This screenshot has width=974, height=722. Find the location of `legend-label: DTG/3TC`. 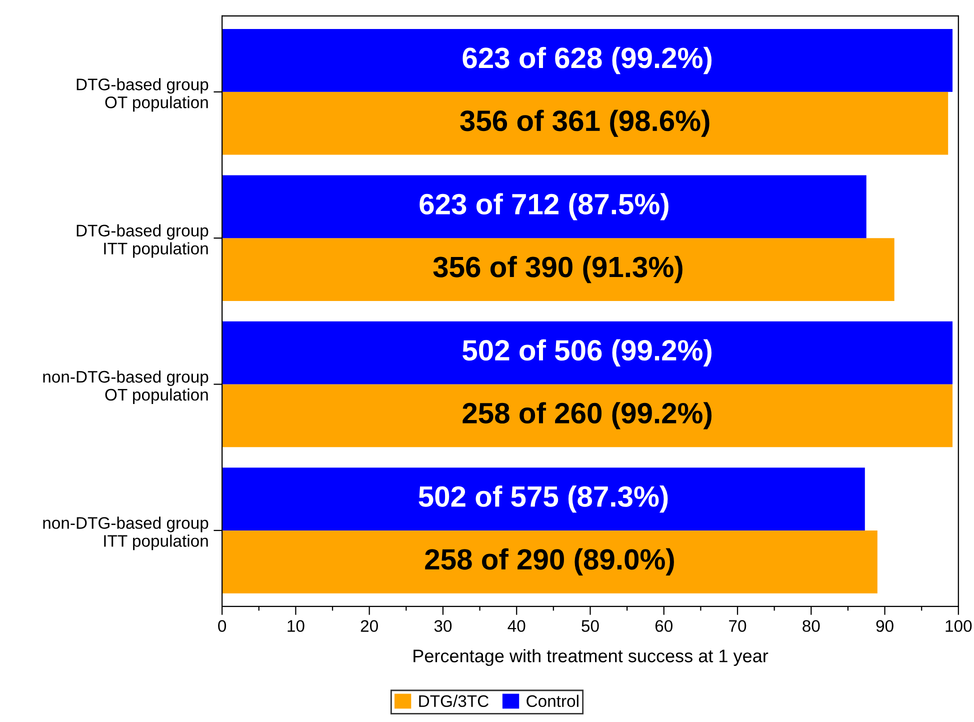

legend-label: DTG/3TC is located at coordinates (453, 701).